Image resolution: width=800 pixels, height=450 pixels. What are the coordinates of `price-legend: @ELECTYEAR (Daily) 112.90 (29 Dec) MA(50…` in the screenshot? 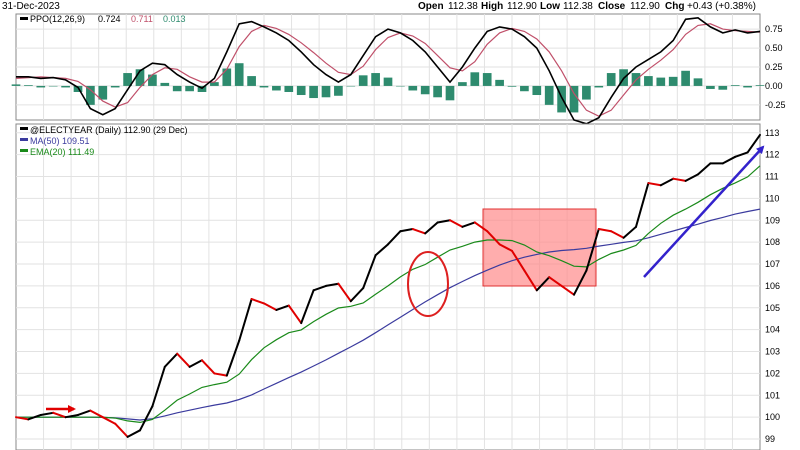 It's located at (104, 141).